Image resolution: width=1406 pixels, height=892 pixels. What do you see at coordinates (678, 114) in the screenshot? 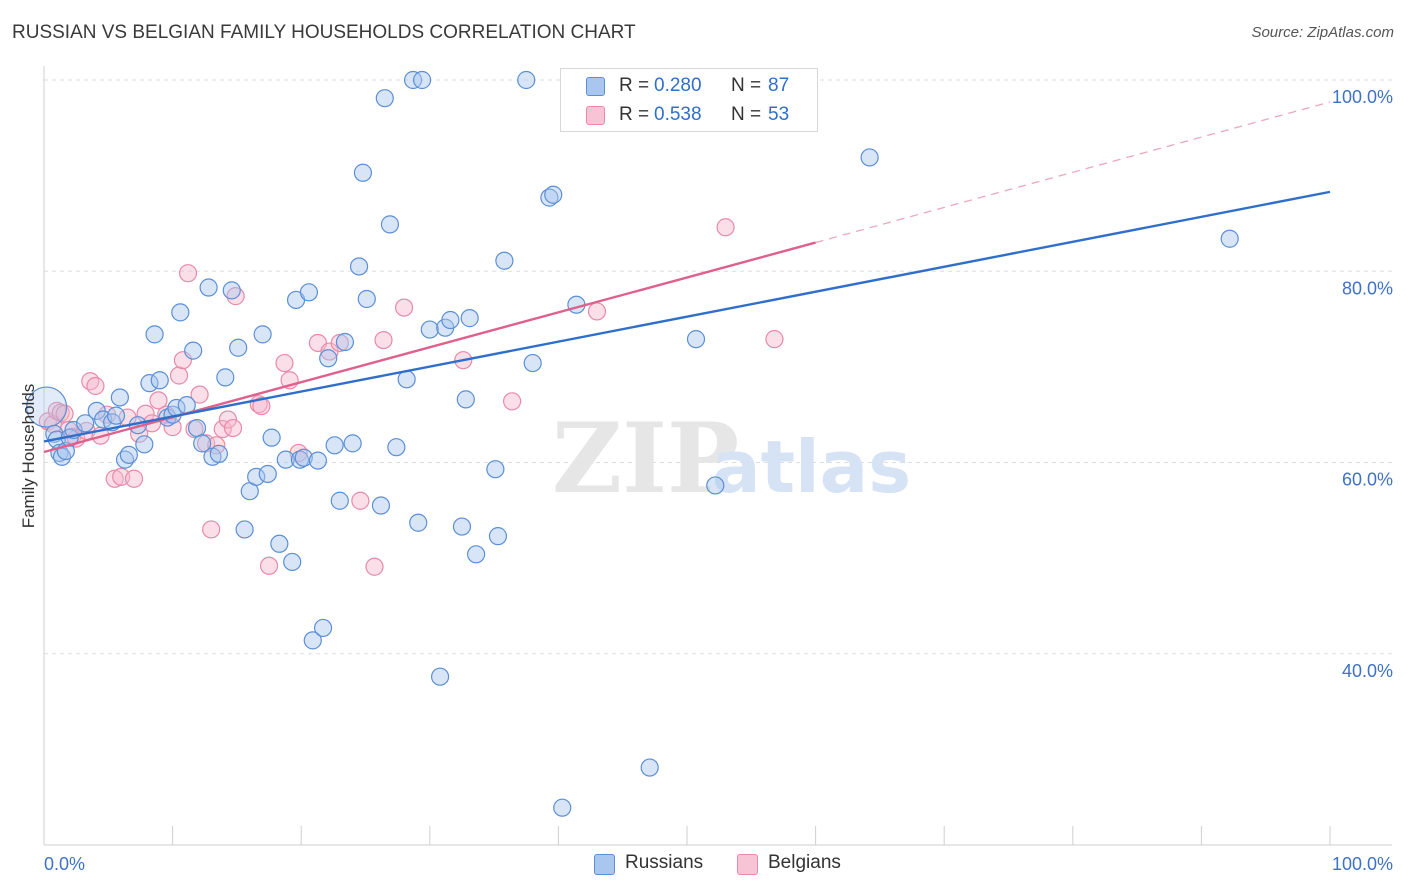
I see `belgians-r-value: 0.538` at bounding box center [678, 114].